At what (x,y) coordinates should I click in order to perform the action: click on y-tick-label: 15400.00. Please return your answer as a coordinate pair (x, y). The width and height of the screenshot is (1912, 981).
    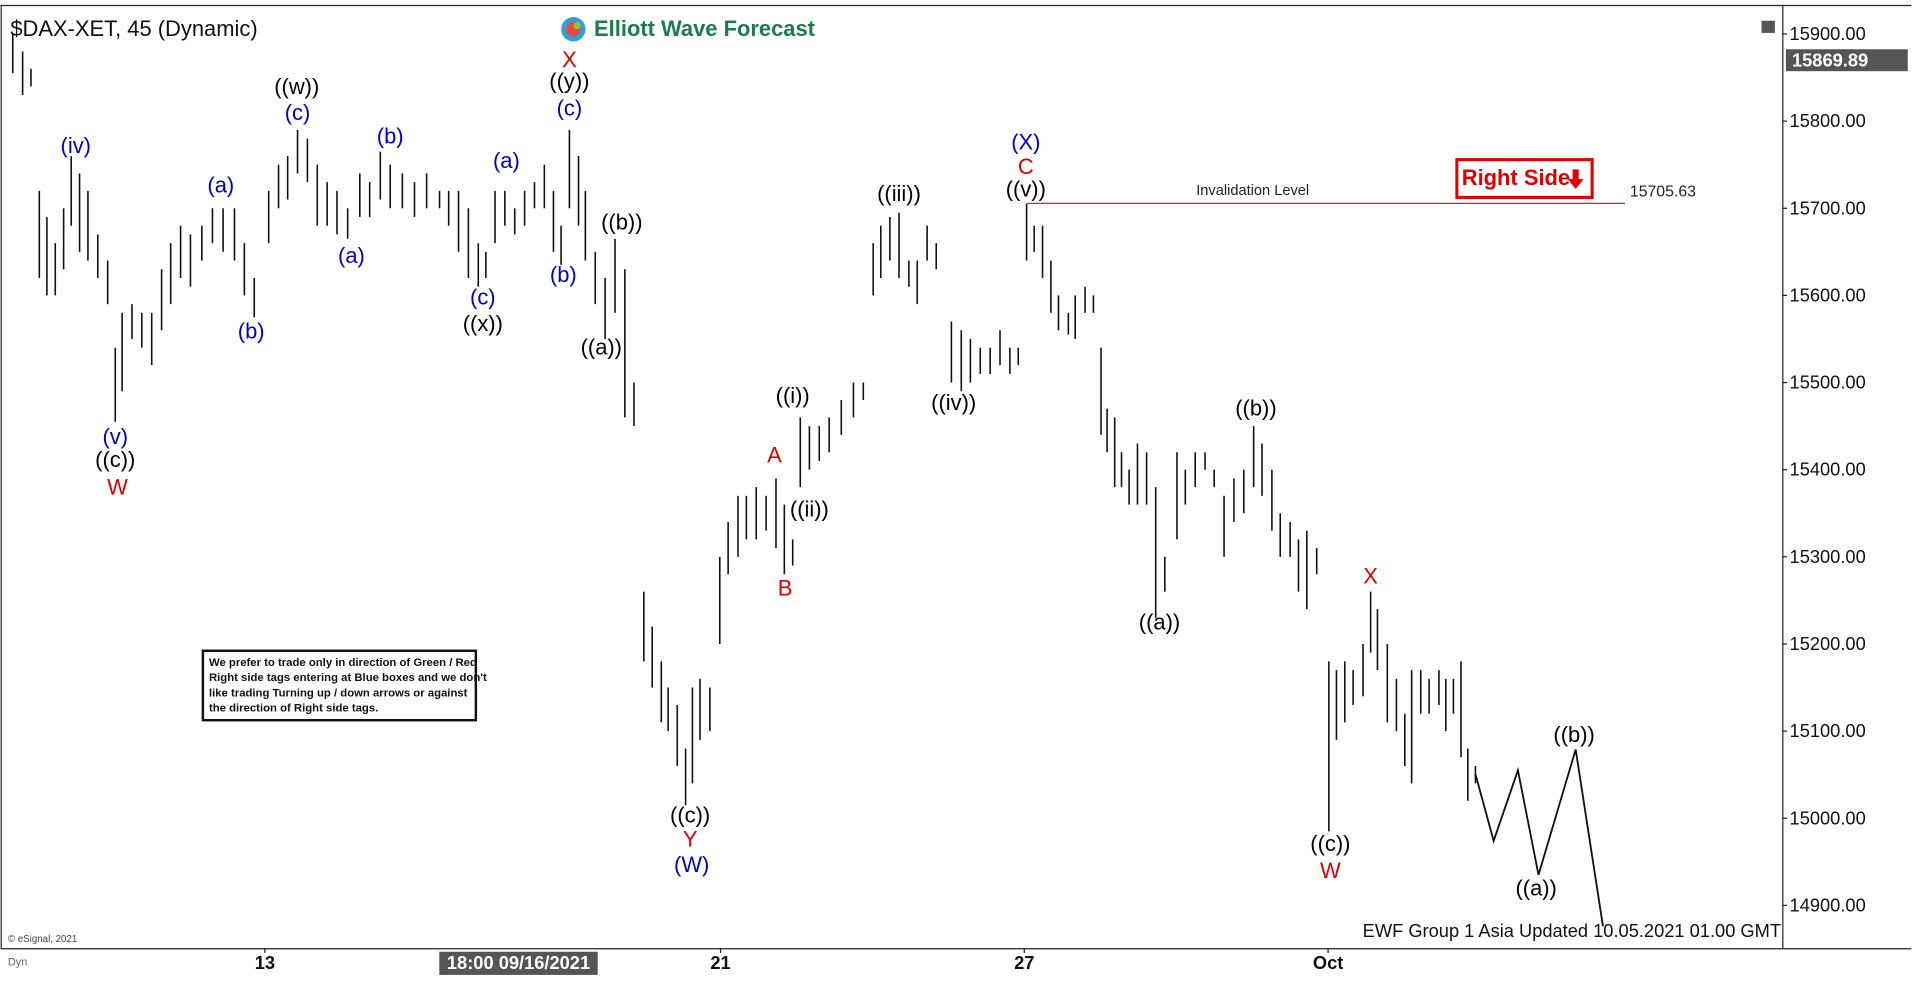
    Looking at the image, I should click on (1828, 469).